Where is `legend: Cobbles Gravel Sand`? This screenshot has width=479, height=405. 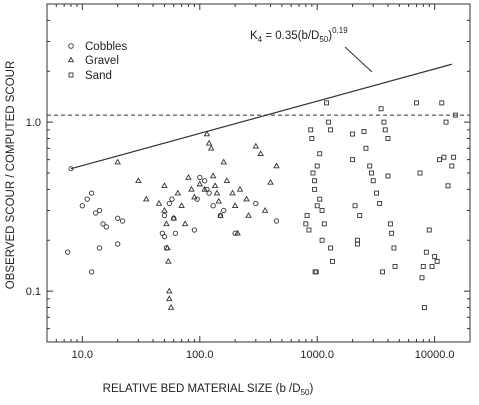
legend: Cobbles Gravel Sand is located at coordinates (97, 61).